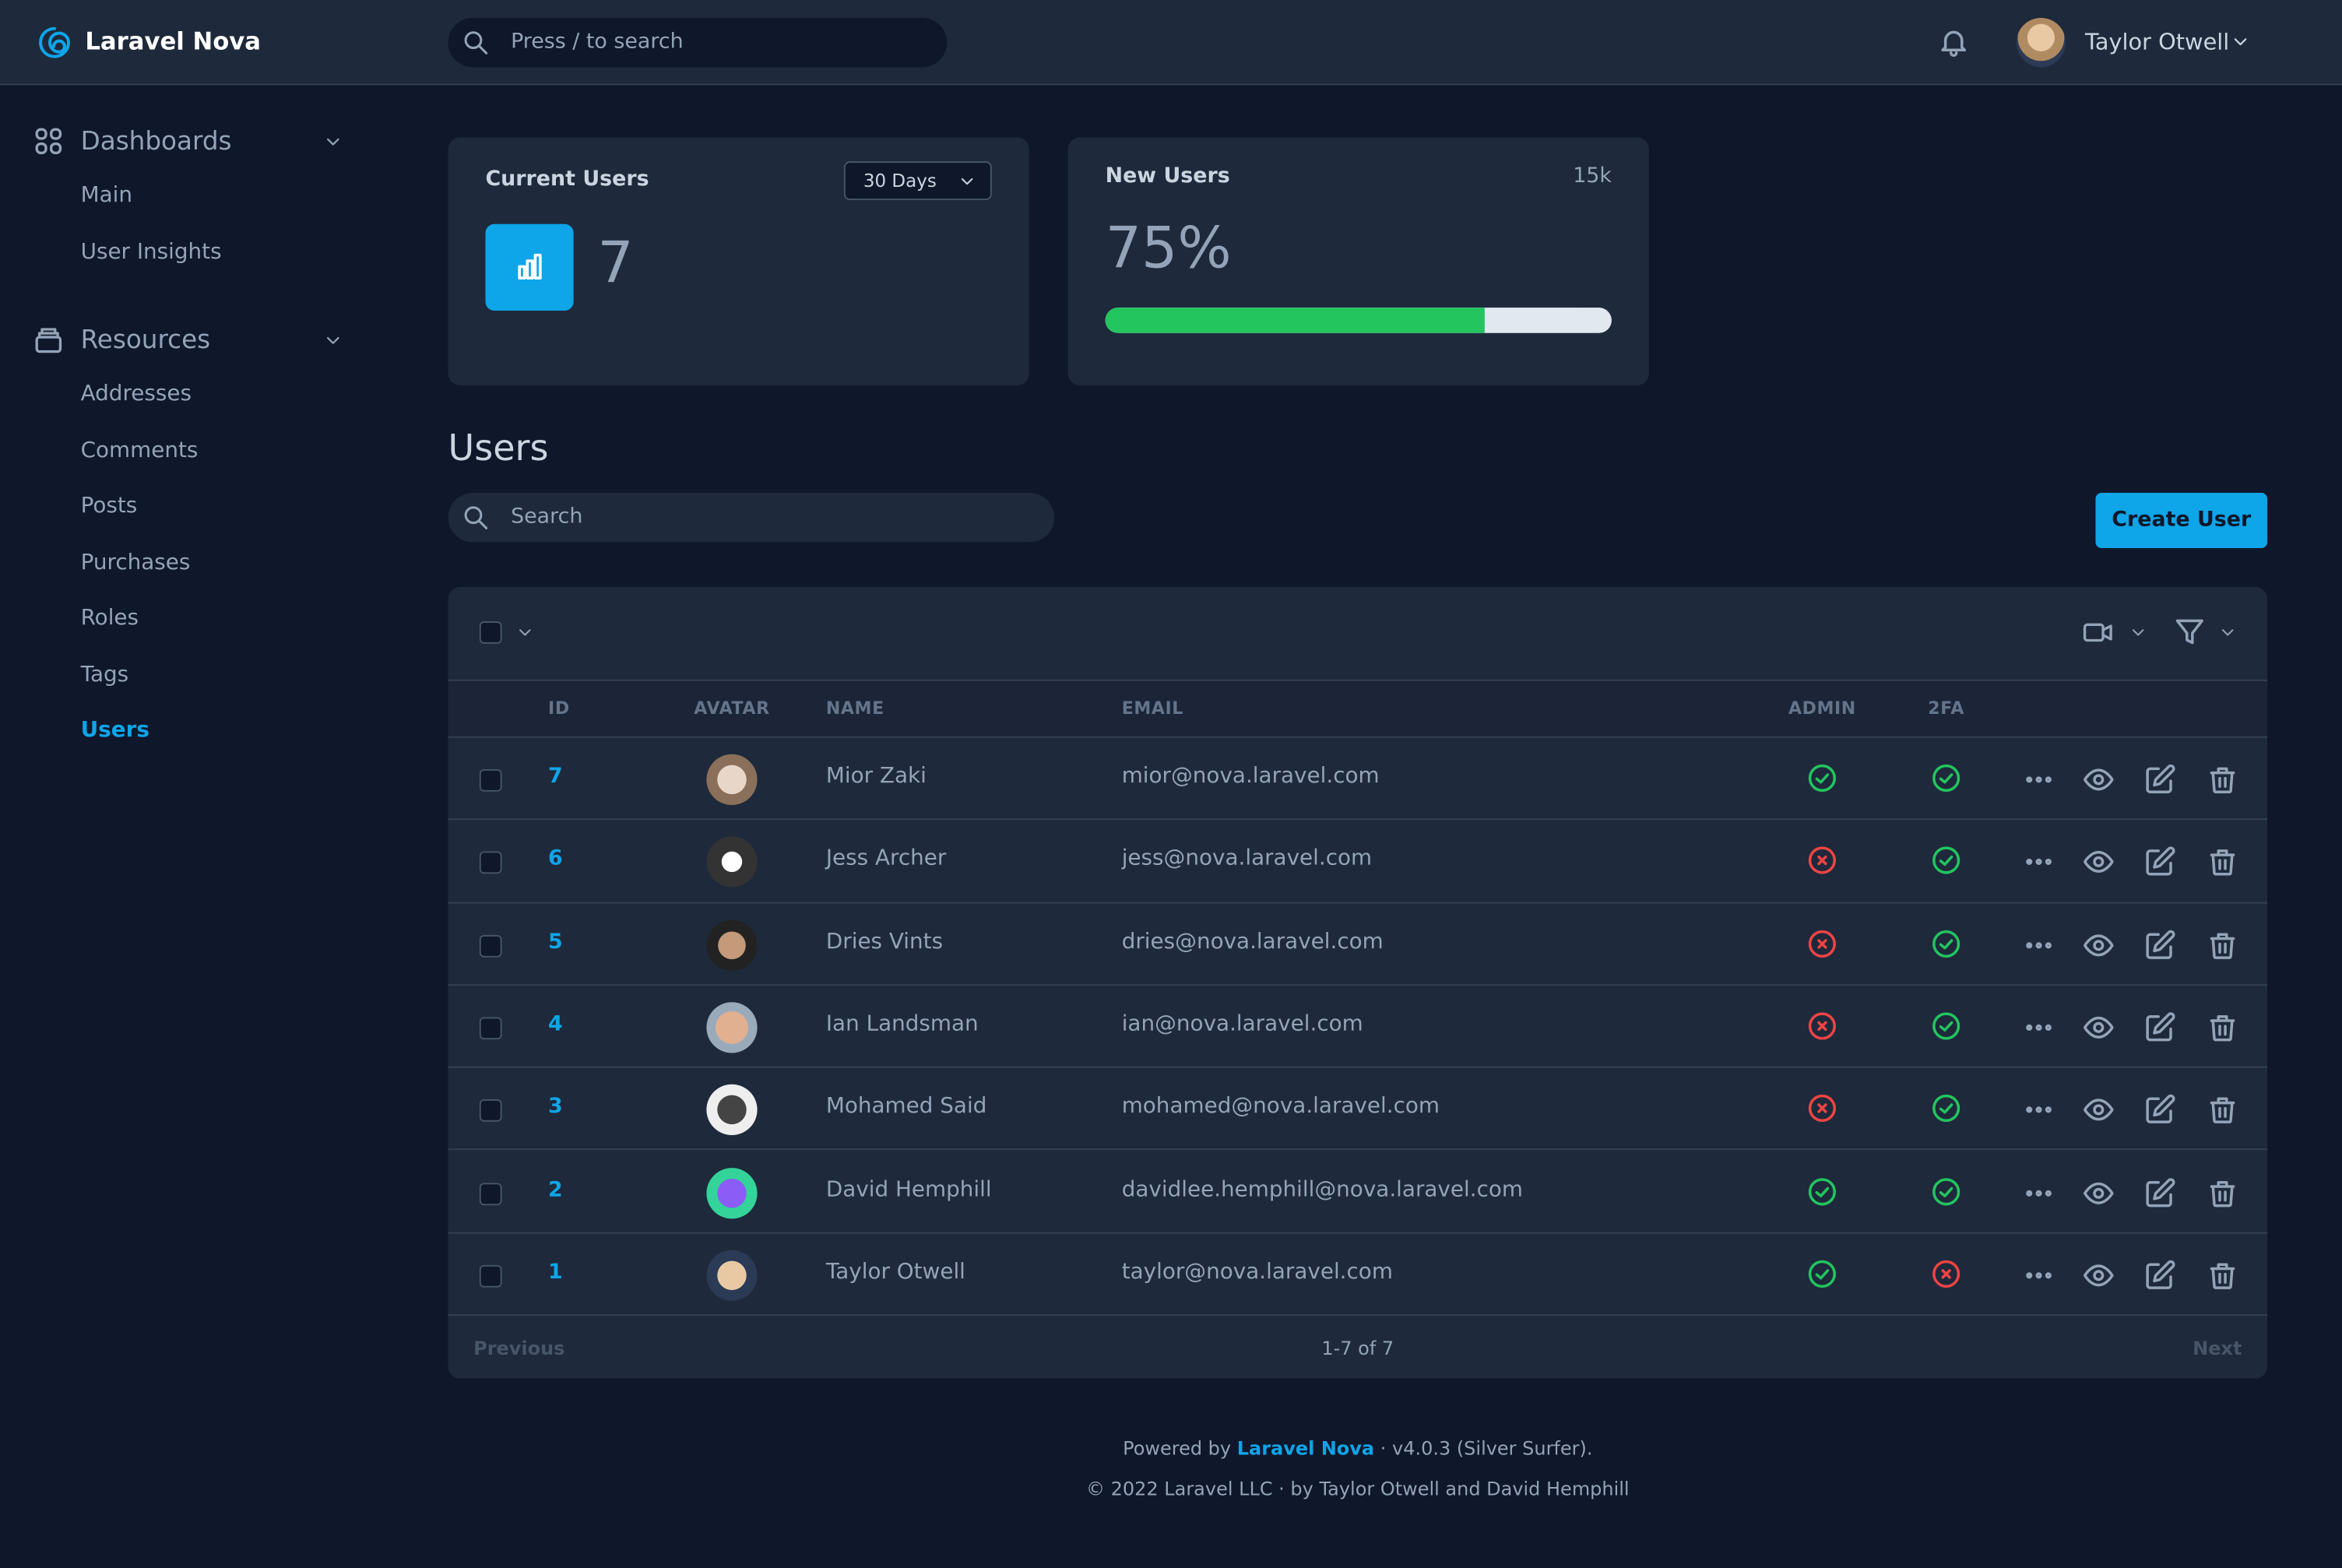 Image resolution: width=2342 pixels, height=1568 pixels. What do you see at coordinates (918, 181) in the screenshot?
I see `range-select: 30 Days` at bounding box center [918, 181].